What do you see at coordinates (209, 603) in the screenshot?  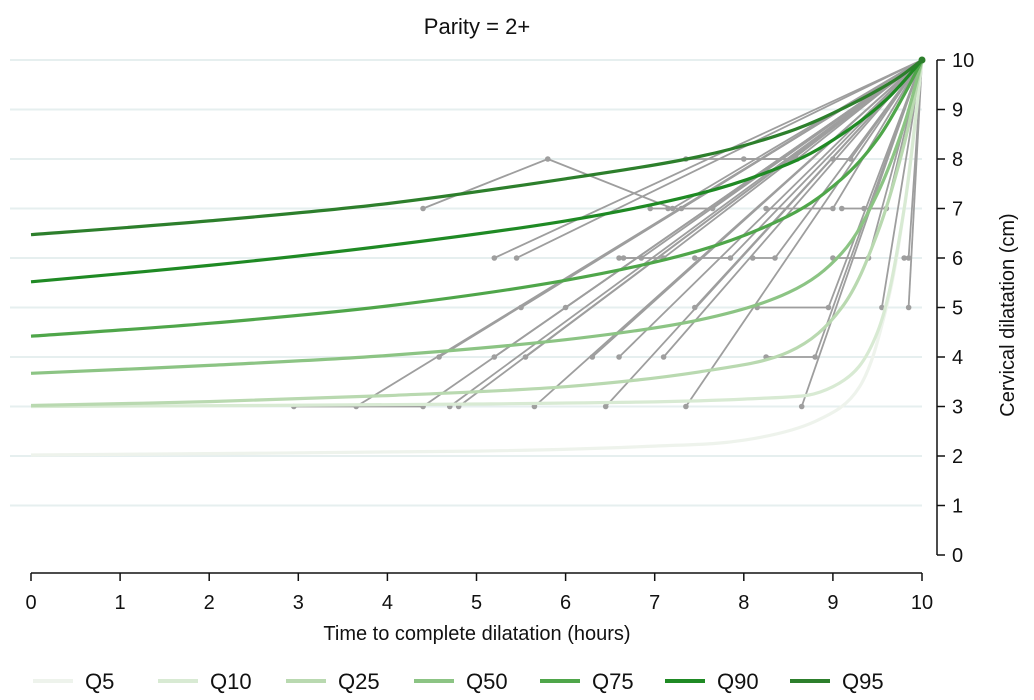 I see `x-tick-label: 2` at bounding box center [209, 603].